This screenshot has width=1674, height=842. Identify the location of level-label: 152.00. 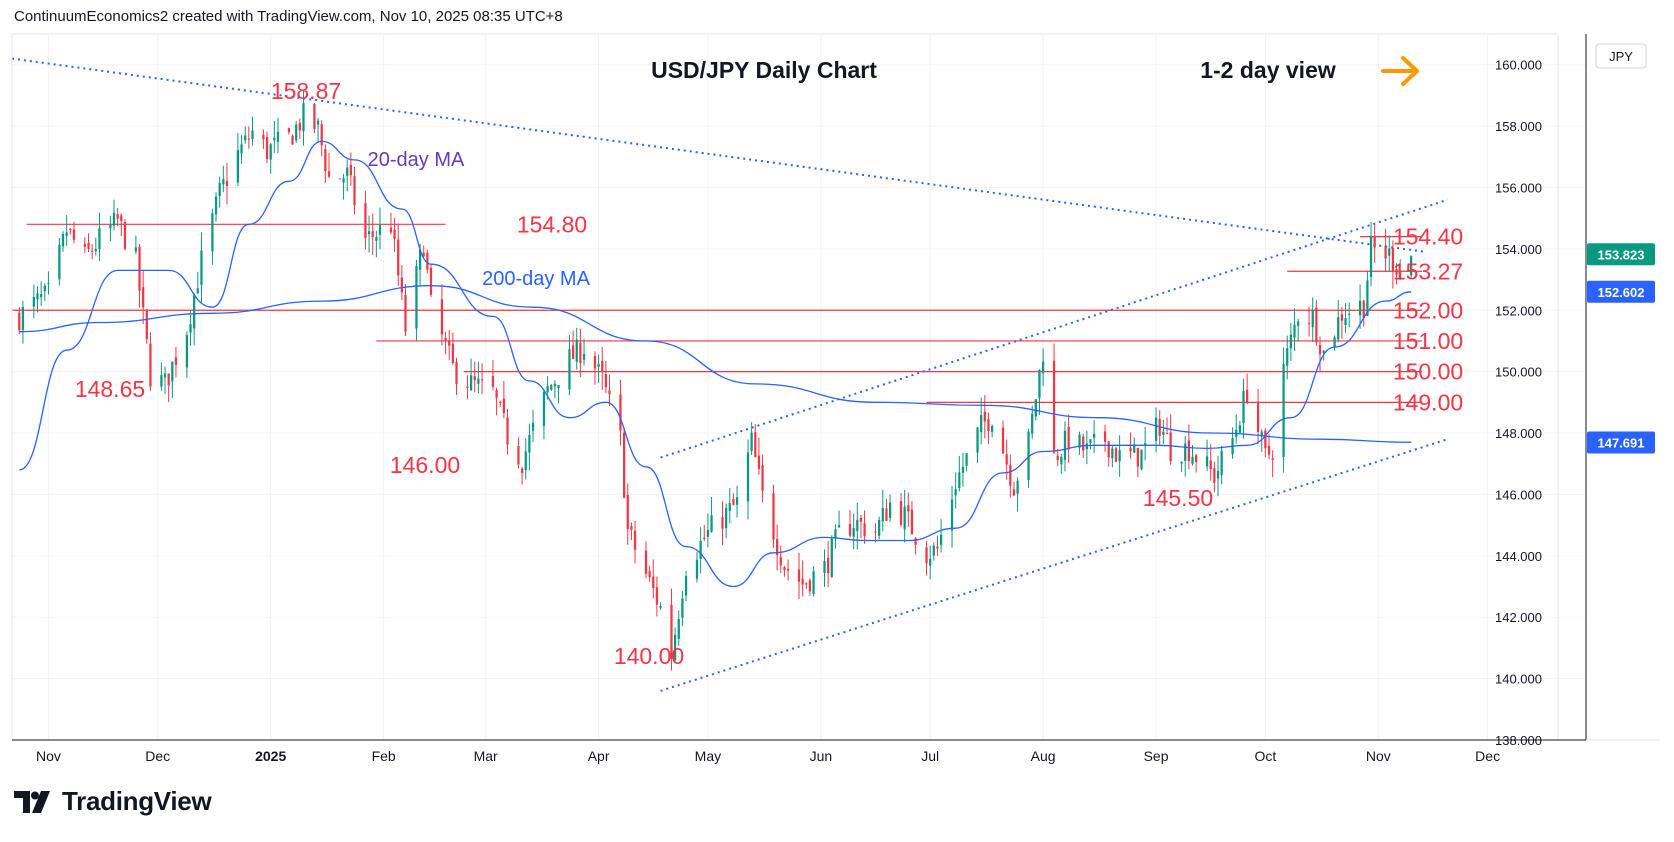
(1428, 310).